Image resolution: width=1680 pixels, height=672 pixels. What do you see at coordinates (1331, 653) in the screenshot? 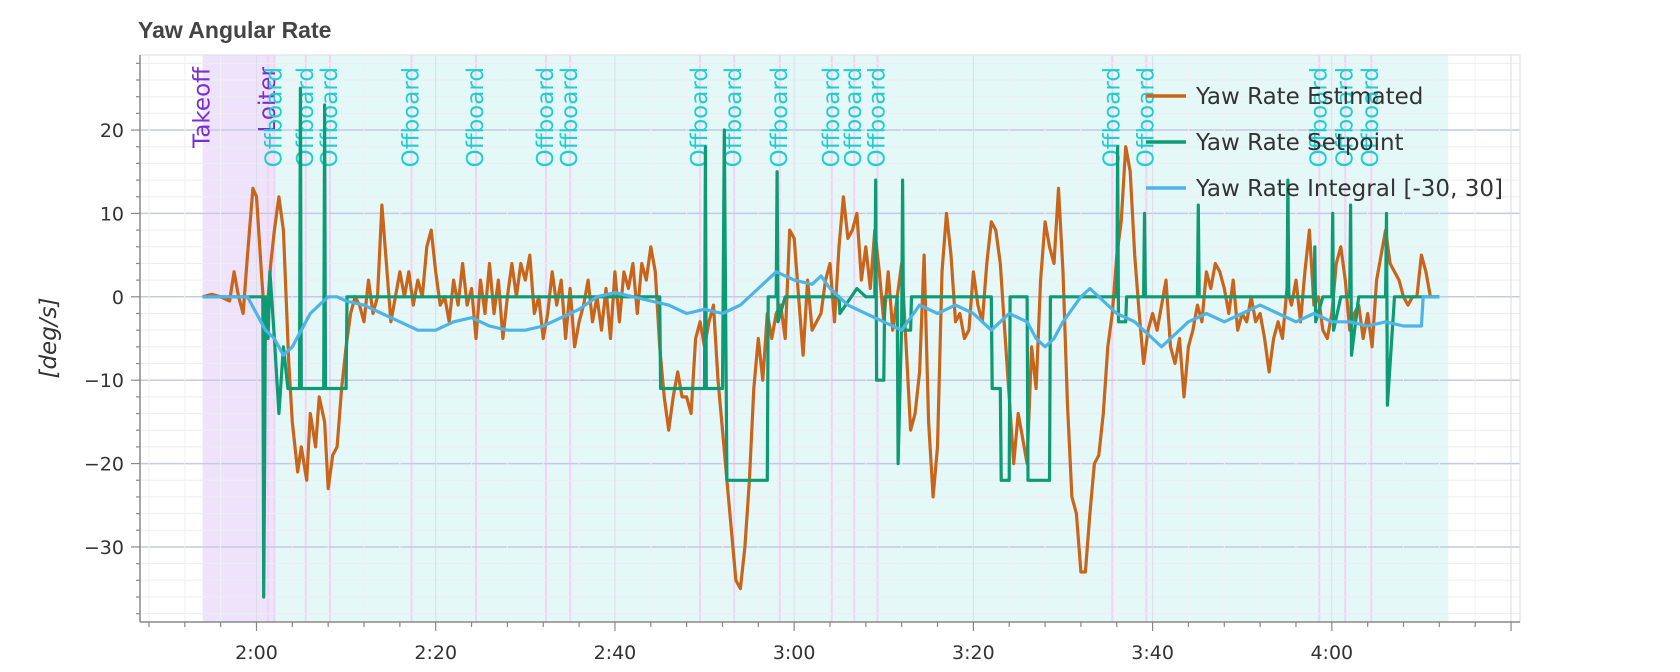
I see `x-tick-label: 4:00` at bounding box center [1331, 653].